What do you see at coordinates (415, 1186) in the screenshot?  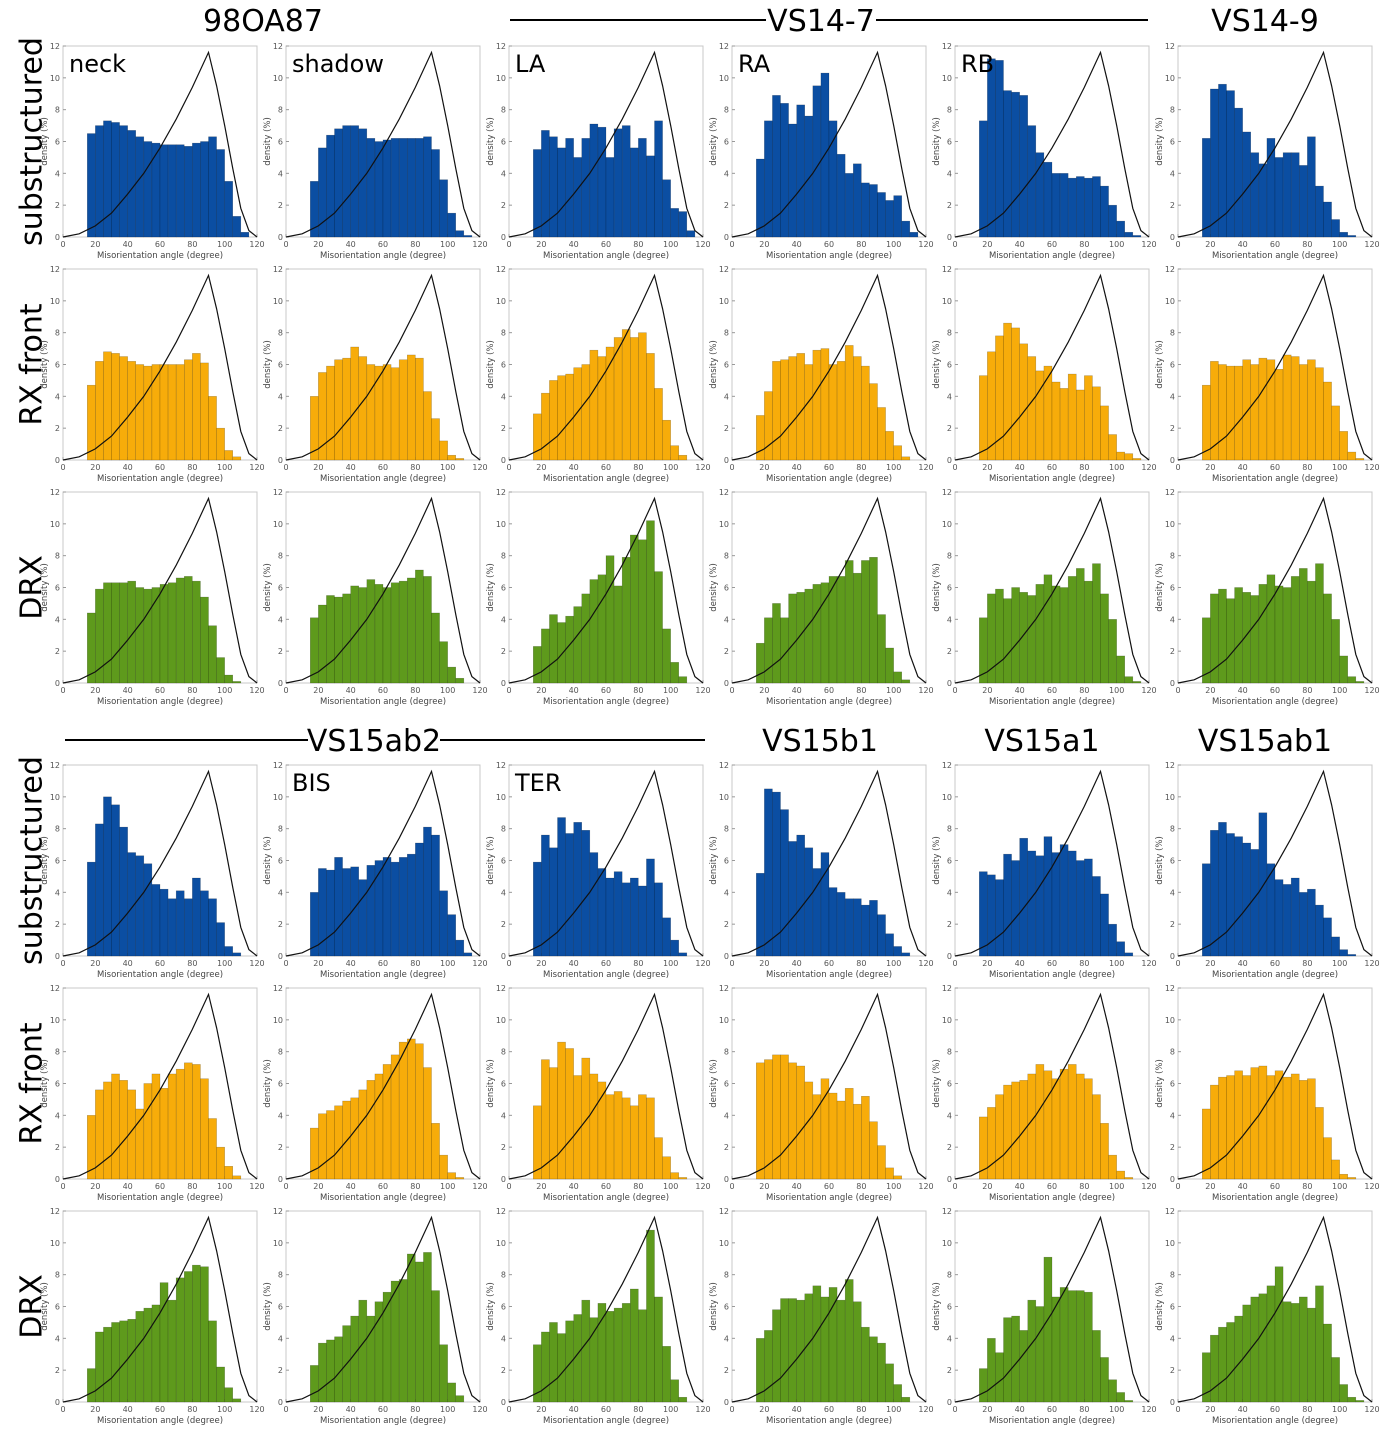 I see `x-tick-label: 80` at bounding box center [415, 1186].